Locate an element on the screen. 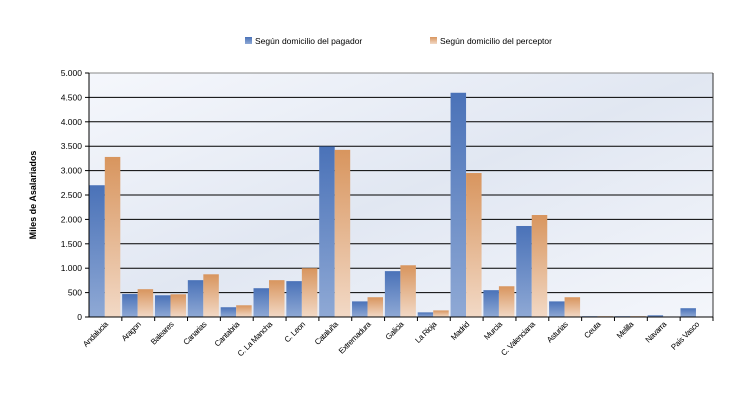 This screenshot has width=756, height=404. x-tick-label: País Vasco is located at coordinates (685, 335).